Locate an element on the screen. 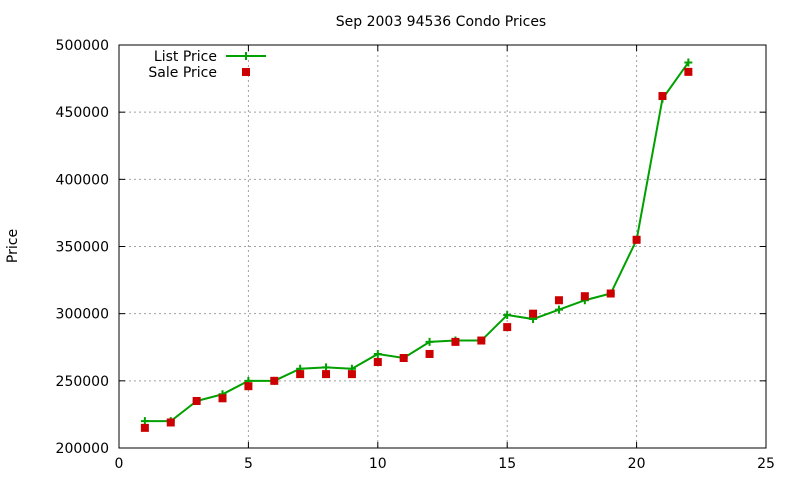 This screenshot has width=800, height=480. x-tick-label: 20 is located at coordinates (637, 464).